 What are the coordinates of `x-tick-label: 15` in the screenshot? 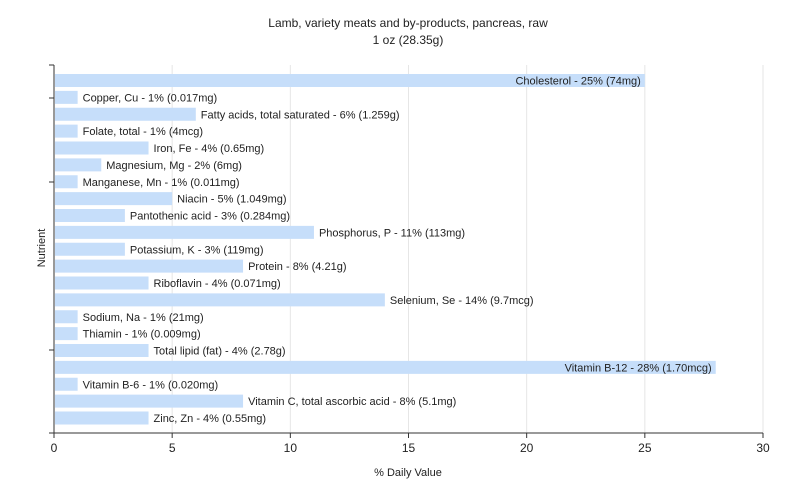 It's located at (409, 448).